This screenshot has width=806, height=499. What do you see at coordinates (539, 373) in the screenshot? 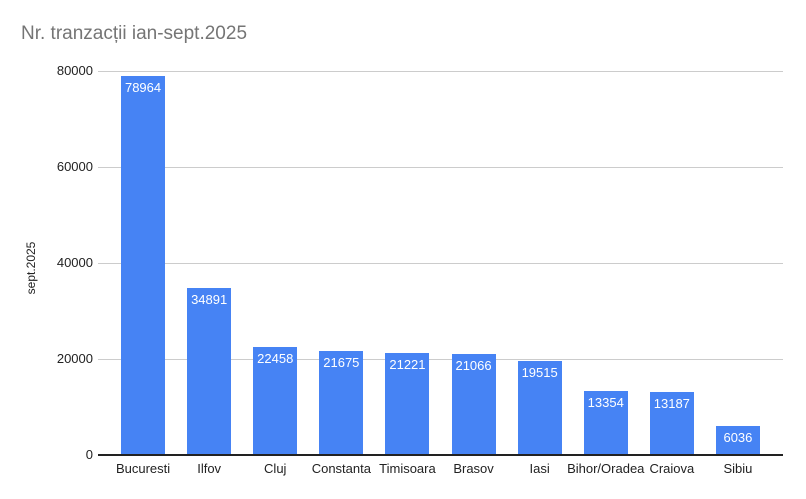
I see `bar-value-label: 19515` at bounding box center [539, 373].